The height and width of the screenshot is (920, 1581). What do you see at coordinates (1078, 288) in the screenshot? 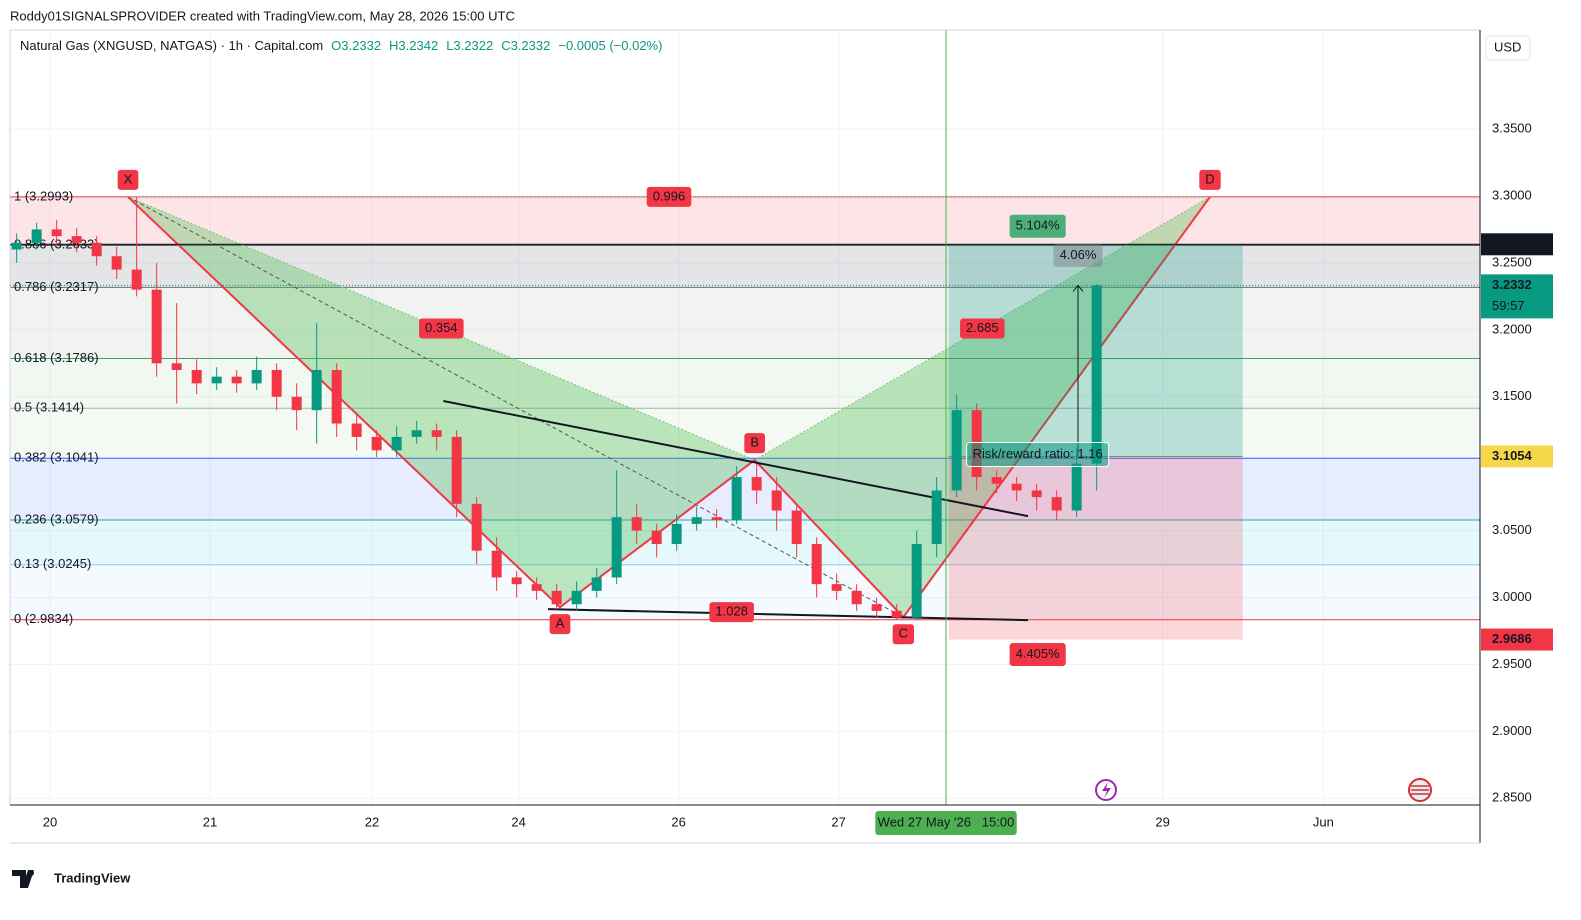
I see `measure-arrow` at bounding box center [1078, 288].